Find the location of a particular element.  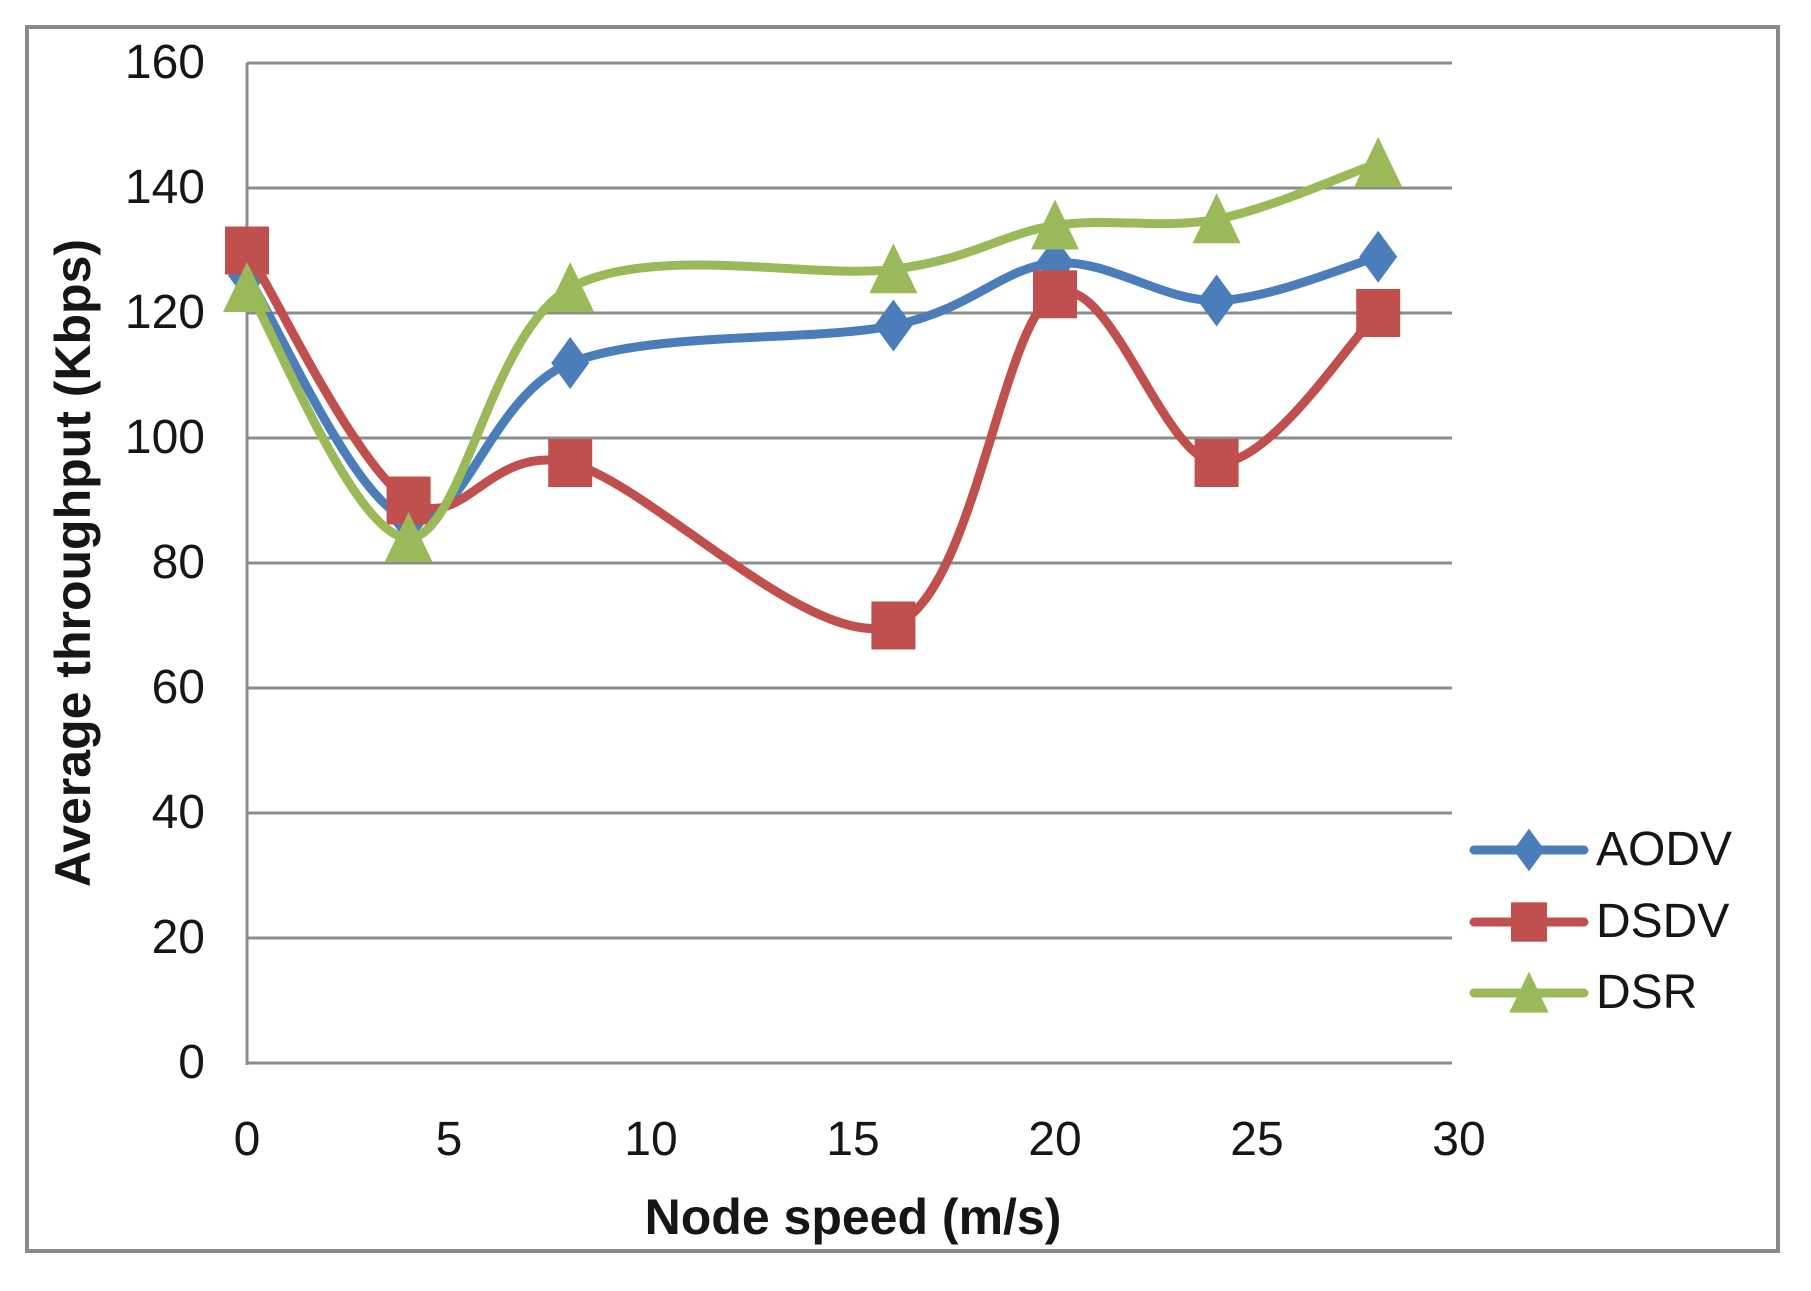

marker-dsr-x16 is located at coordinates (893, 268).